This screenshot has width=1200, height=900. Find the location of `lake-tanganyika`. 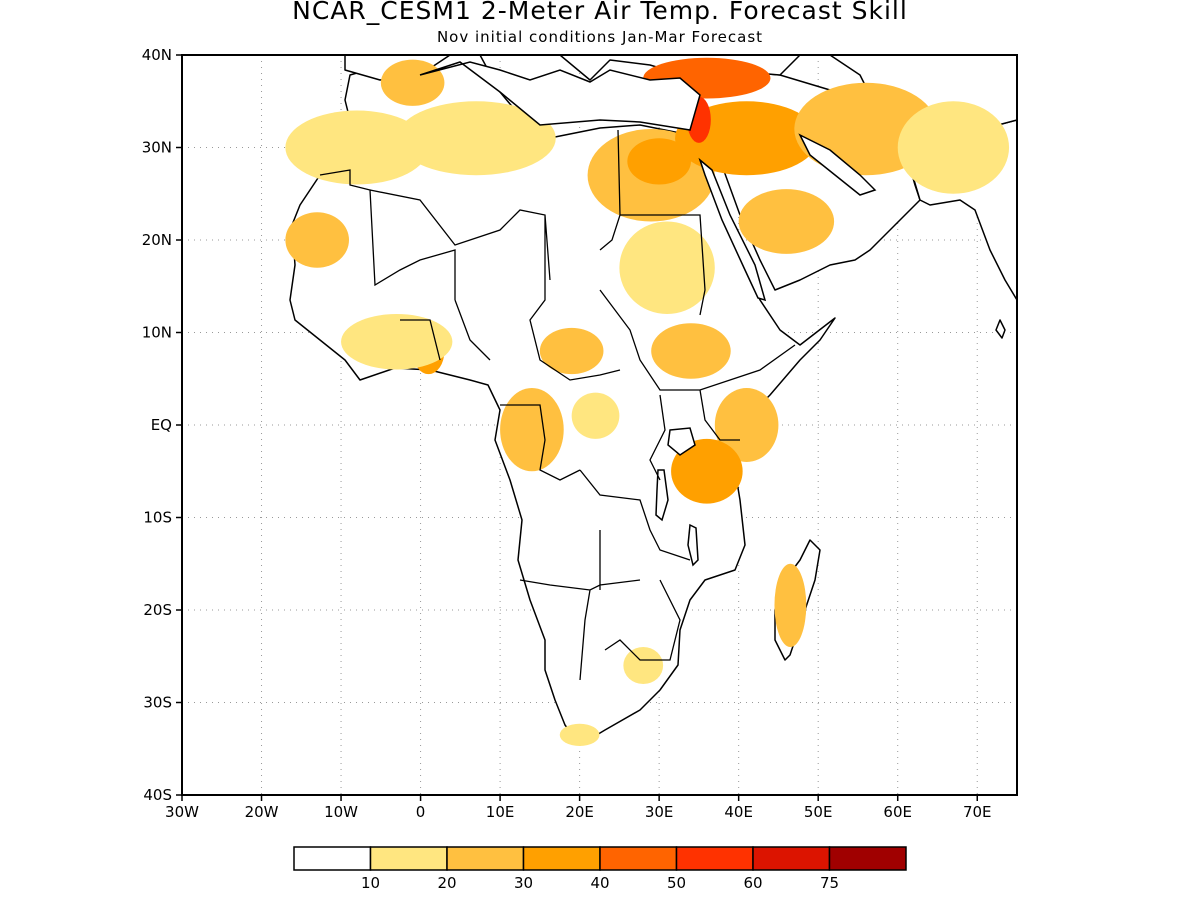

lake-tanganyika is located at coordinates (662, 495).